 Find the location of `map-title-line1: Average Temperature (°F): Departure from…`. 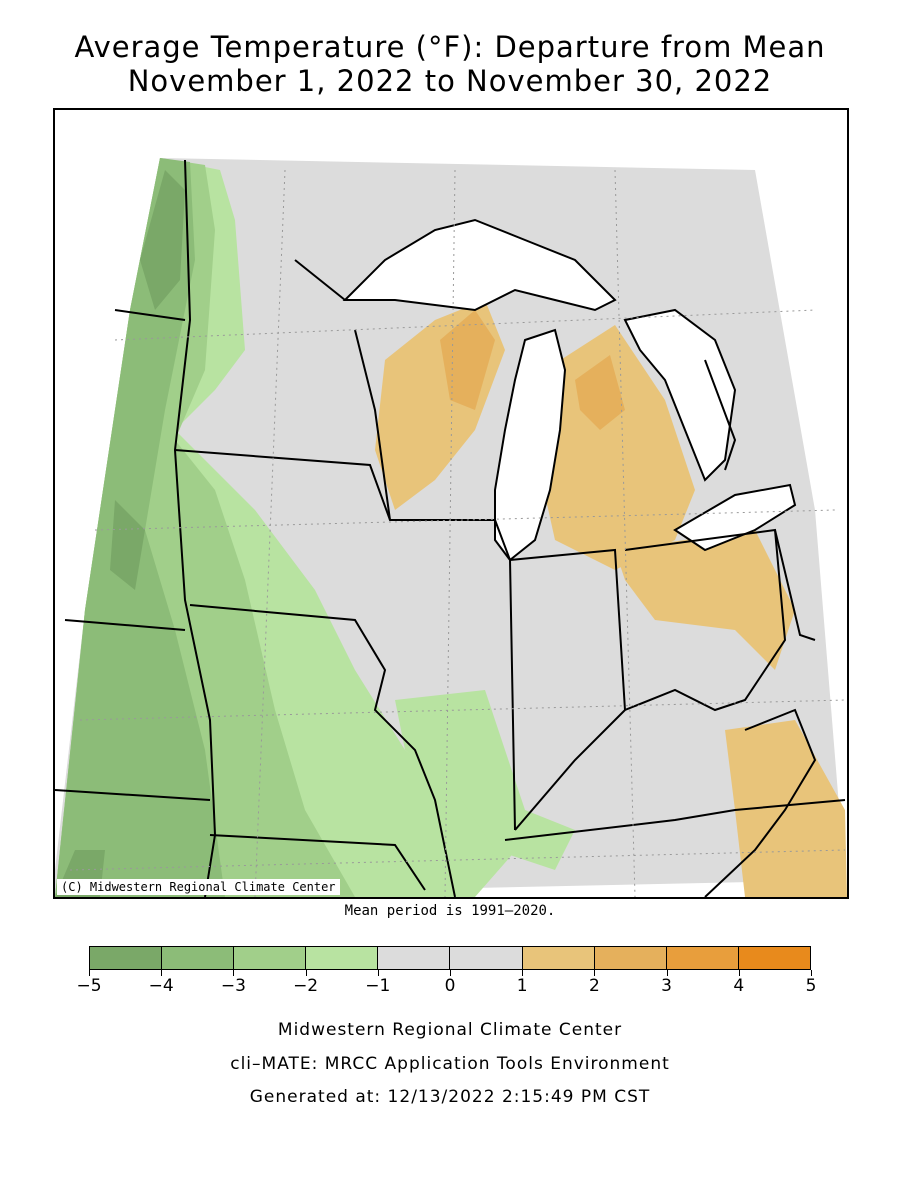

map-title-line1: Average Temperature (°F): Departure from… is located at coordinates (450, 47).